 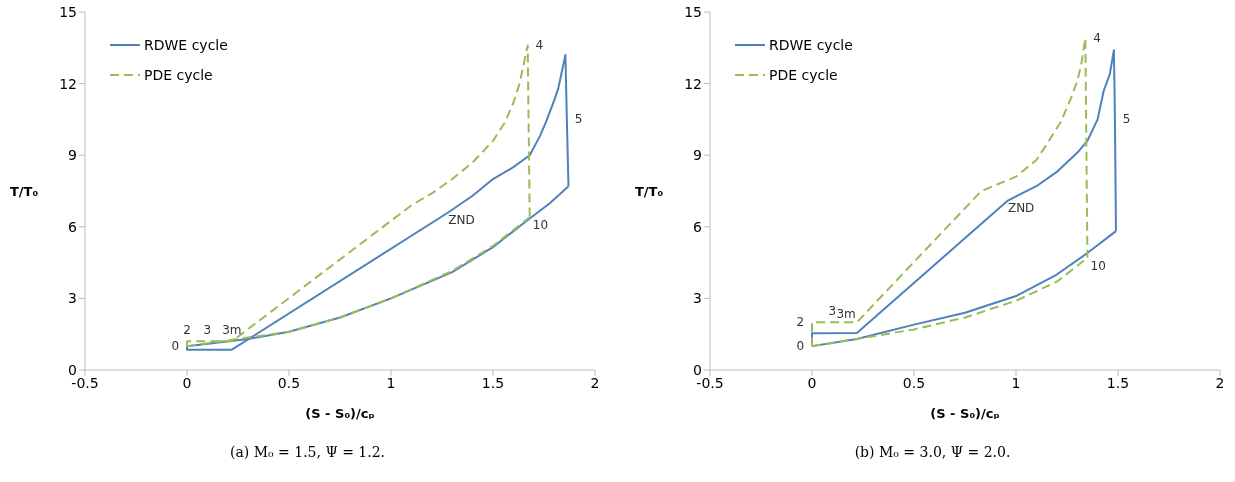 What do you see at coordinates (307, 452) in the screenshot?
I see `text: (a) M₀ = 1.5, Ψ = 1.2.` at bounding box center [307, 452].